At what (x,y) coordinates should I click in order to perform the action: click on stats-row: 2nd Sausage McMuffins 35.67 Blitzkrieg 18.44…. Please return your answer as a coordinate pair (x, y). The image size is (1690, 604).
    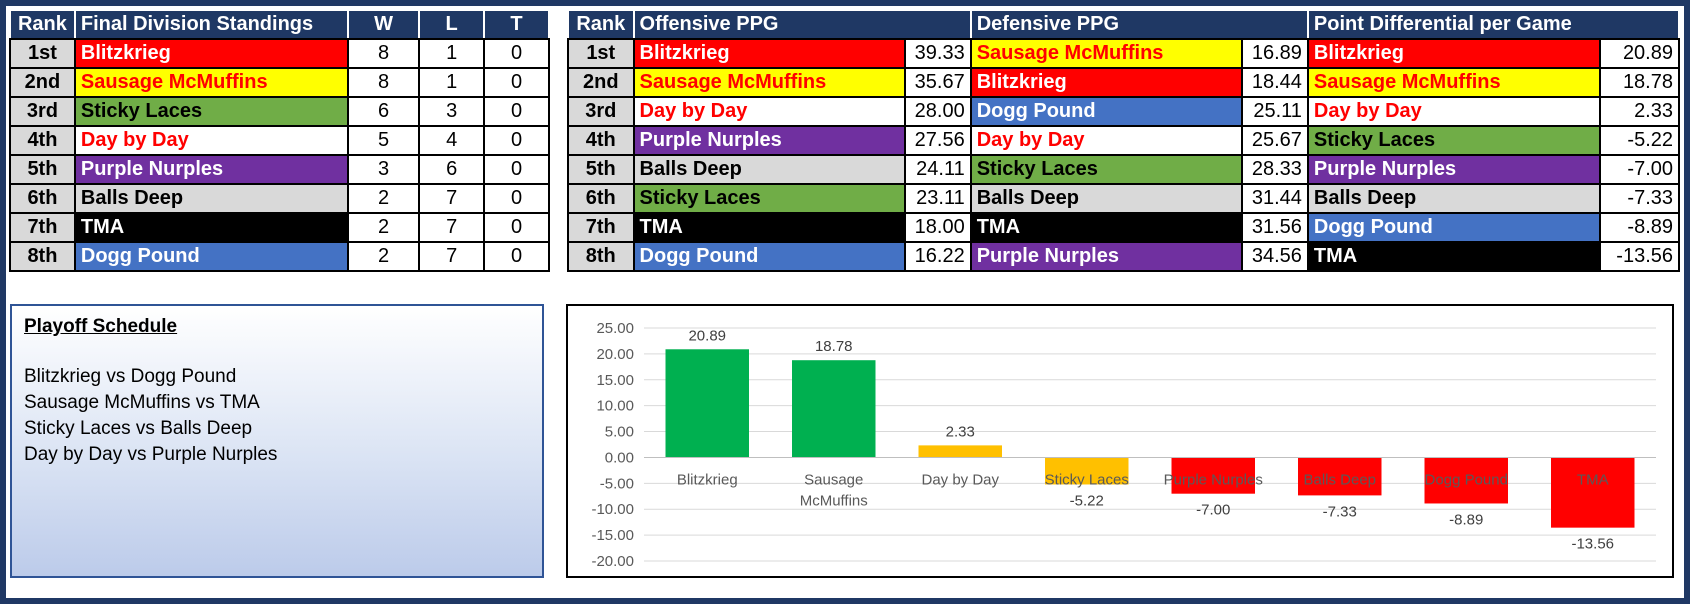
    Looking at the image, I should click on (1124, 82).